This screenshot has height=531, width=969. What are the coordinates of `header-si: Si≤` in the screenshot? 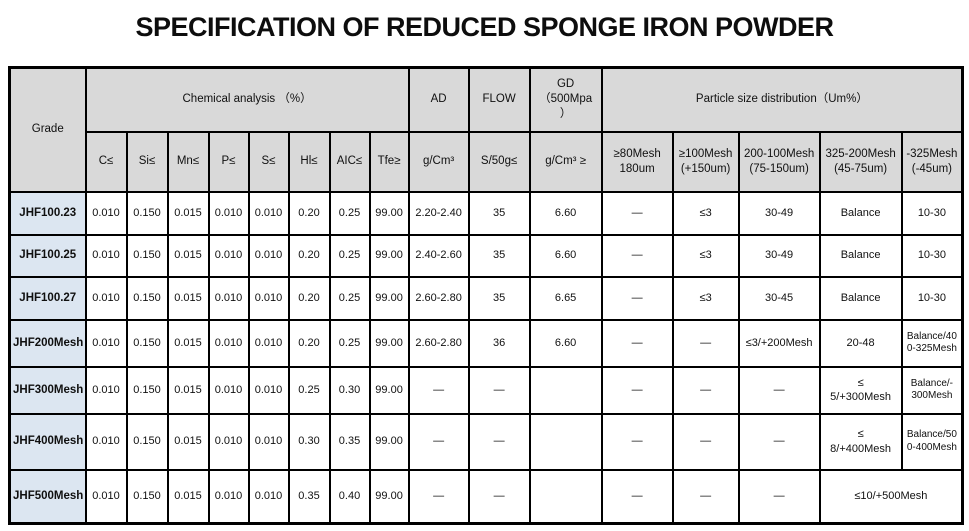 It's located at (147, 161).